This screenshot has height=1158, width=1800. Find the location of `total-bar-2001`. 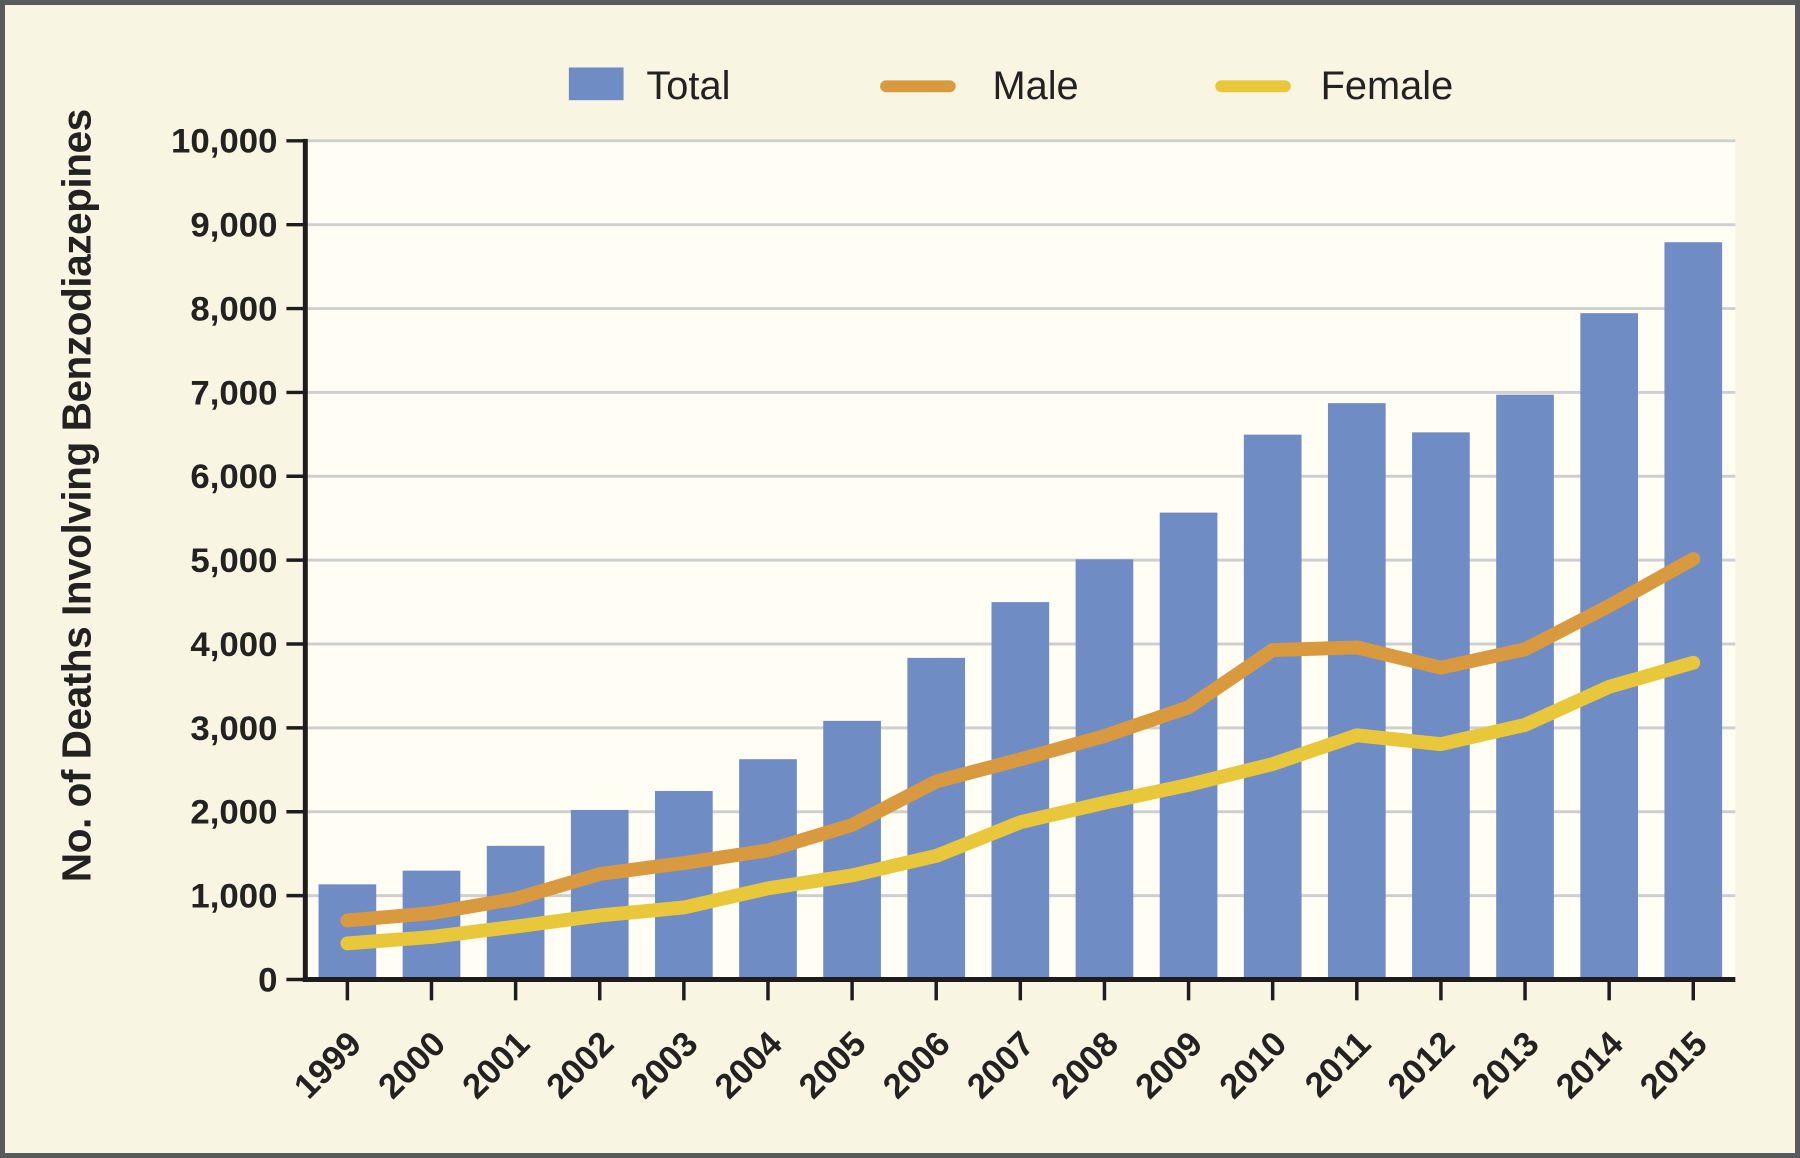

total-bar-2001 is located at coordinates (515, 912).